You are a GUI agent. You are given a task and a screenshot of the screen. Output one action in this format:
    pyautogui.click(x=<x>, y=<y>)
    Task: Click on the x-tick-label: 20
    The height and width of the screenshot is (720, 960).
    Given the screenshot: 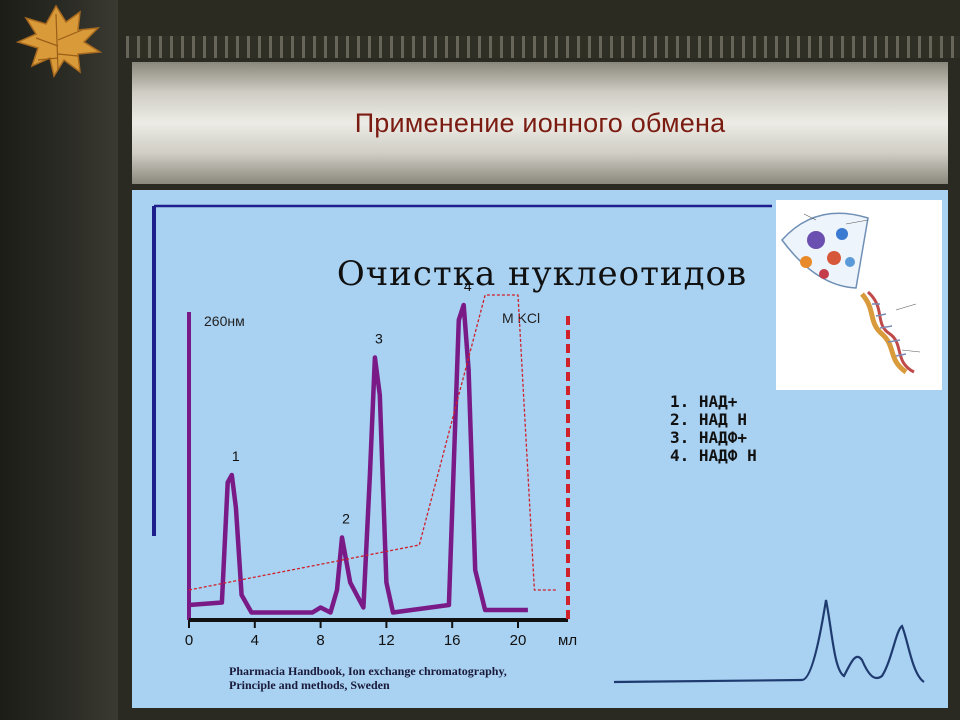 What is the action you would take?
    pyautogui.click(x=518, y=640)
    